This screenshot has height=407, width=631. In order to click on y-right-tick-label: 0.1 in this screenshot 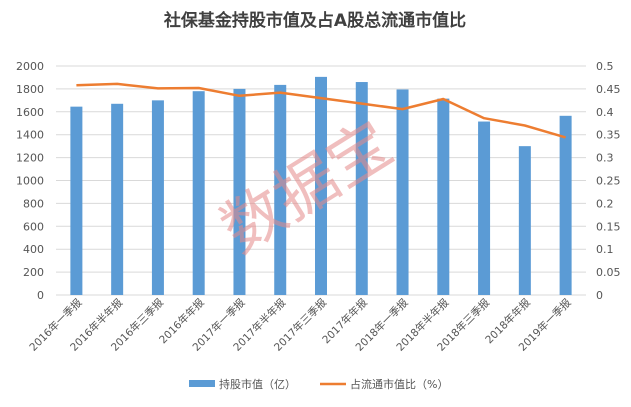, I will do `click(605, 249)`.